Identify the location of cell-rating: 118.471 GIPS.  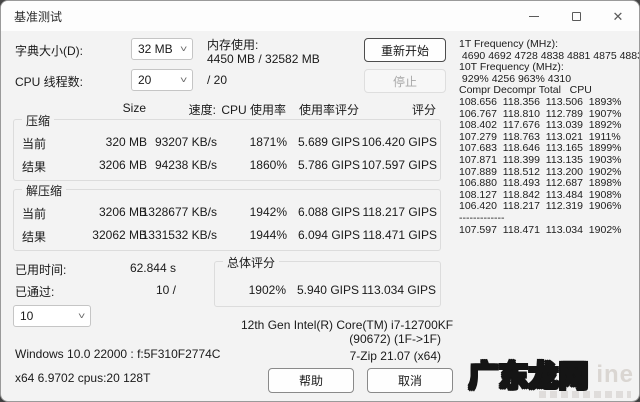
(400, 235).